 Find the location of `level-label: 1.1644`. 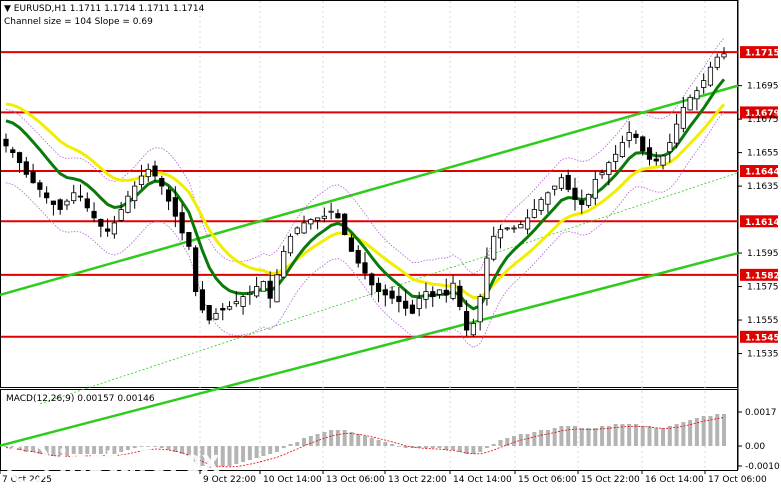

level-label: 1.1644 is located at coordinates (762, 173).